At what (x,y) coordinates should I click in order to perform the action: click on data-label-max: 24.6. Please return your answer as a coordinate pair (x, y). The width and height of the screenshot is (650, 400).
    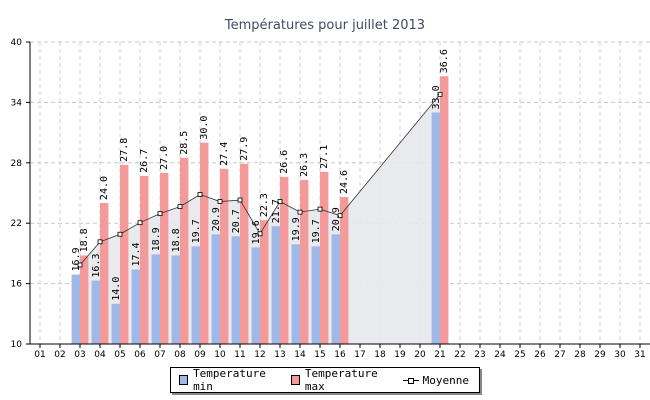
    Looking at the image, I should click on (344, 182).